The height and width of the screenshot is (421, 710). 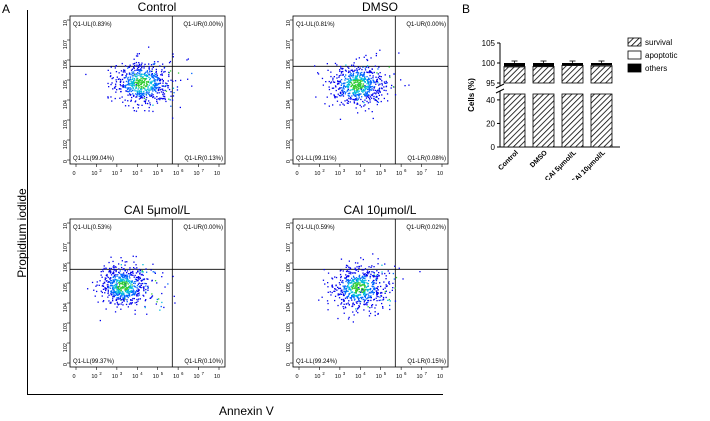 What do you see at coordinates (92, 25) in the screenshot?
I see `quadrant-label-ul: Q1-UL(0.83%)` at bounding box center [92, 25].